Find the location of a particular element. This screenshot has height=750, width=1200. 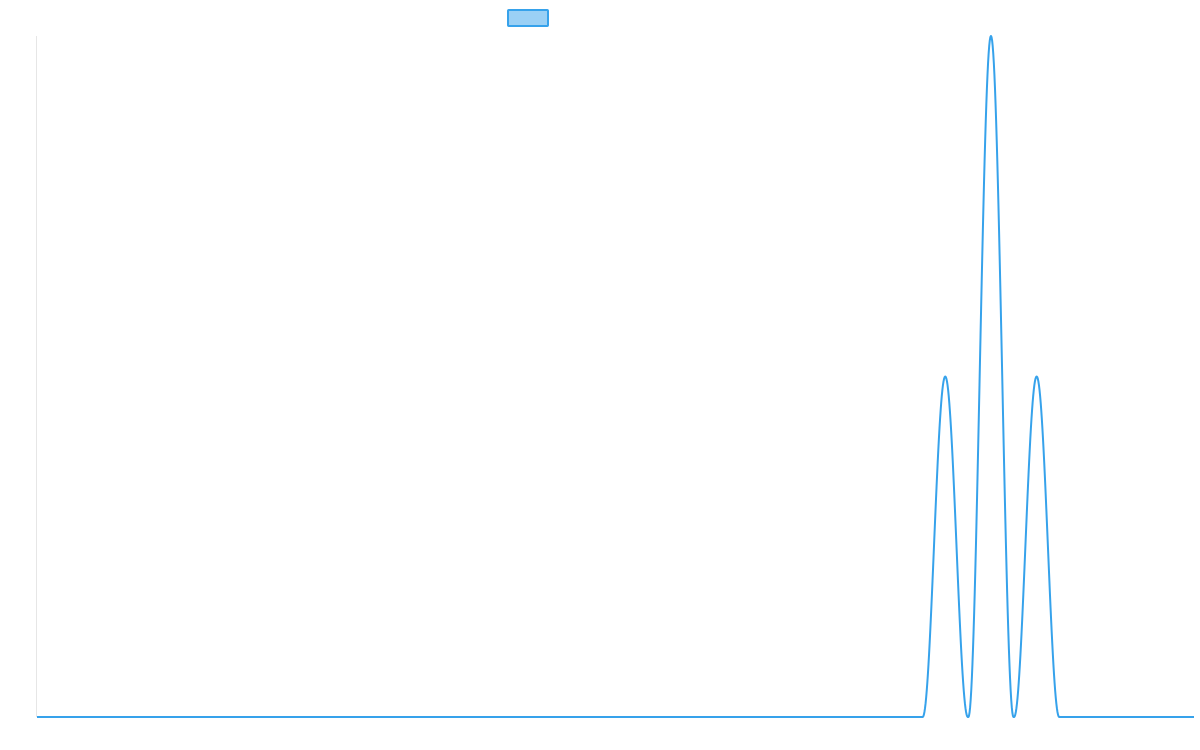

legend is located at coordinates (528, 18).